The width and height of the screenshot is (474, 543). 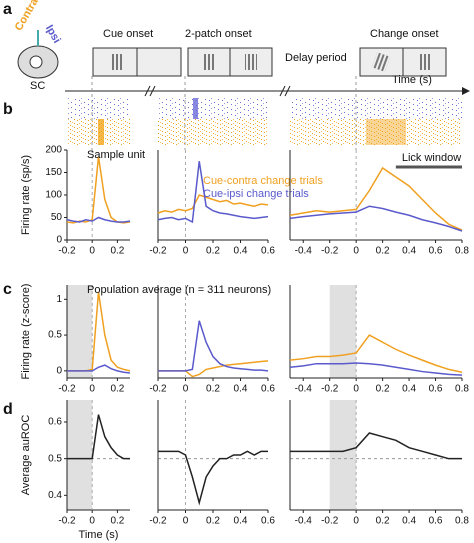 I want to click on legend-entry: Cue-contra change trials, so click(x=263, y=181).